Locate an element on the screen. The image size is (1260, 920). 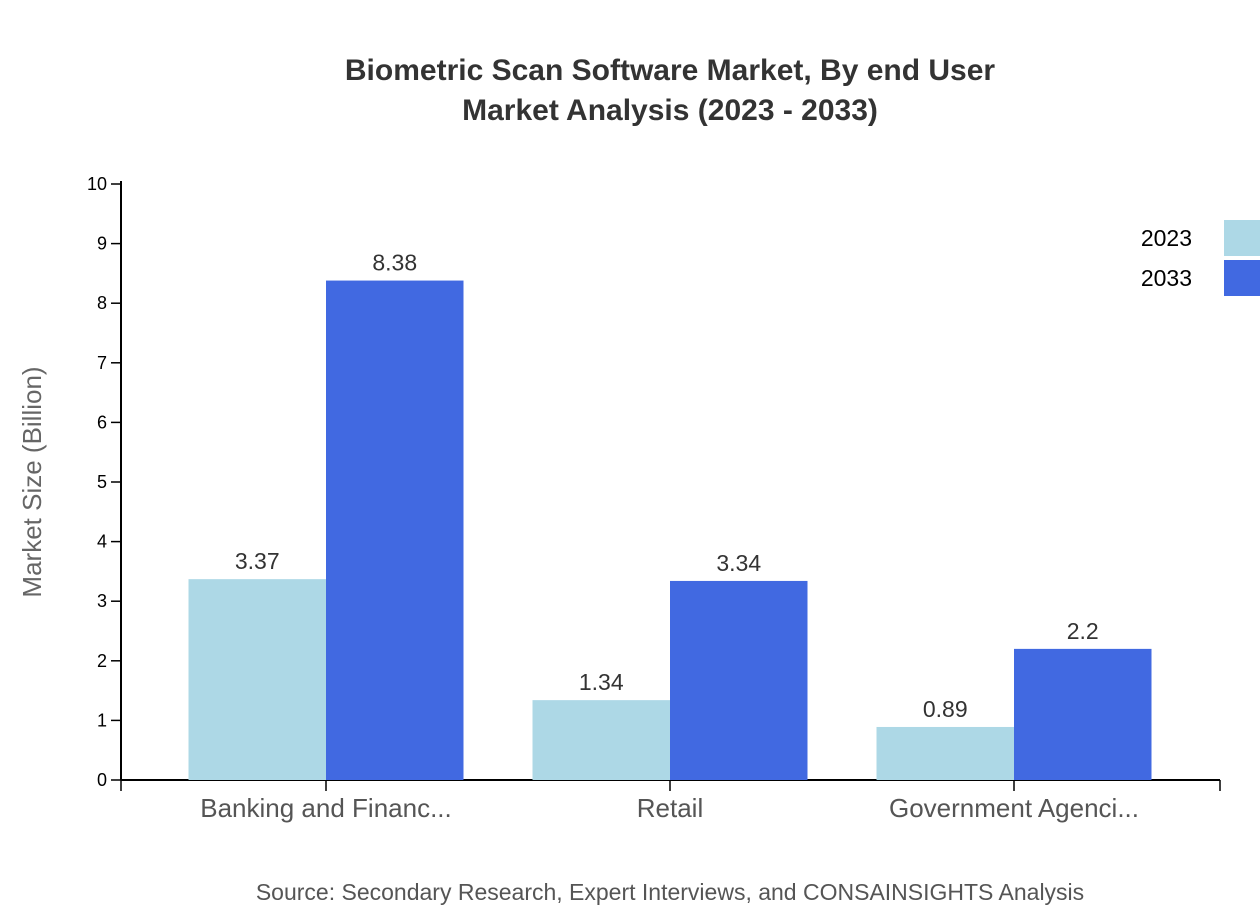
y-tick-label: 5 is located at coordinates (102, 482).